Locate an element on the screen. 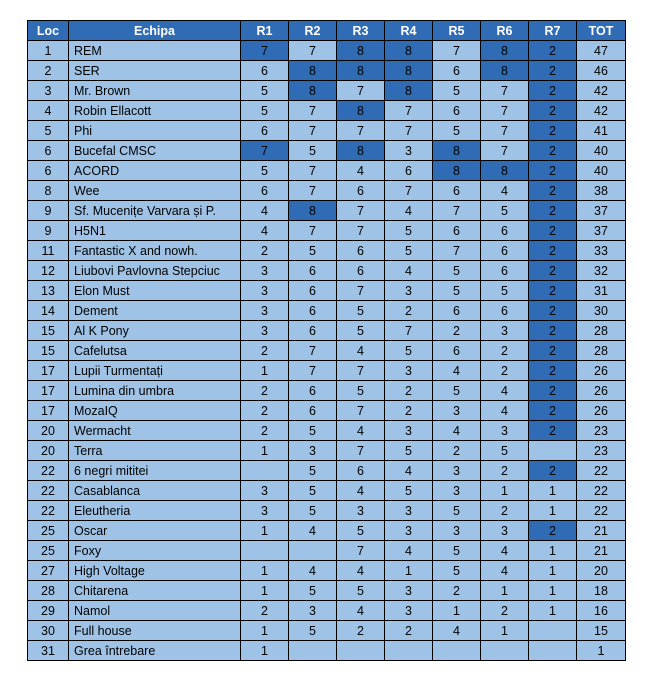 The width and height of the screenshot is (653, 681). header-r1: R1 is located at coordinates (264, 30).